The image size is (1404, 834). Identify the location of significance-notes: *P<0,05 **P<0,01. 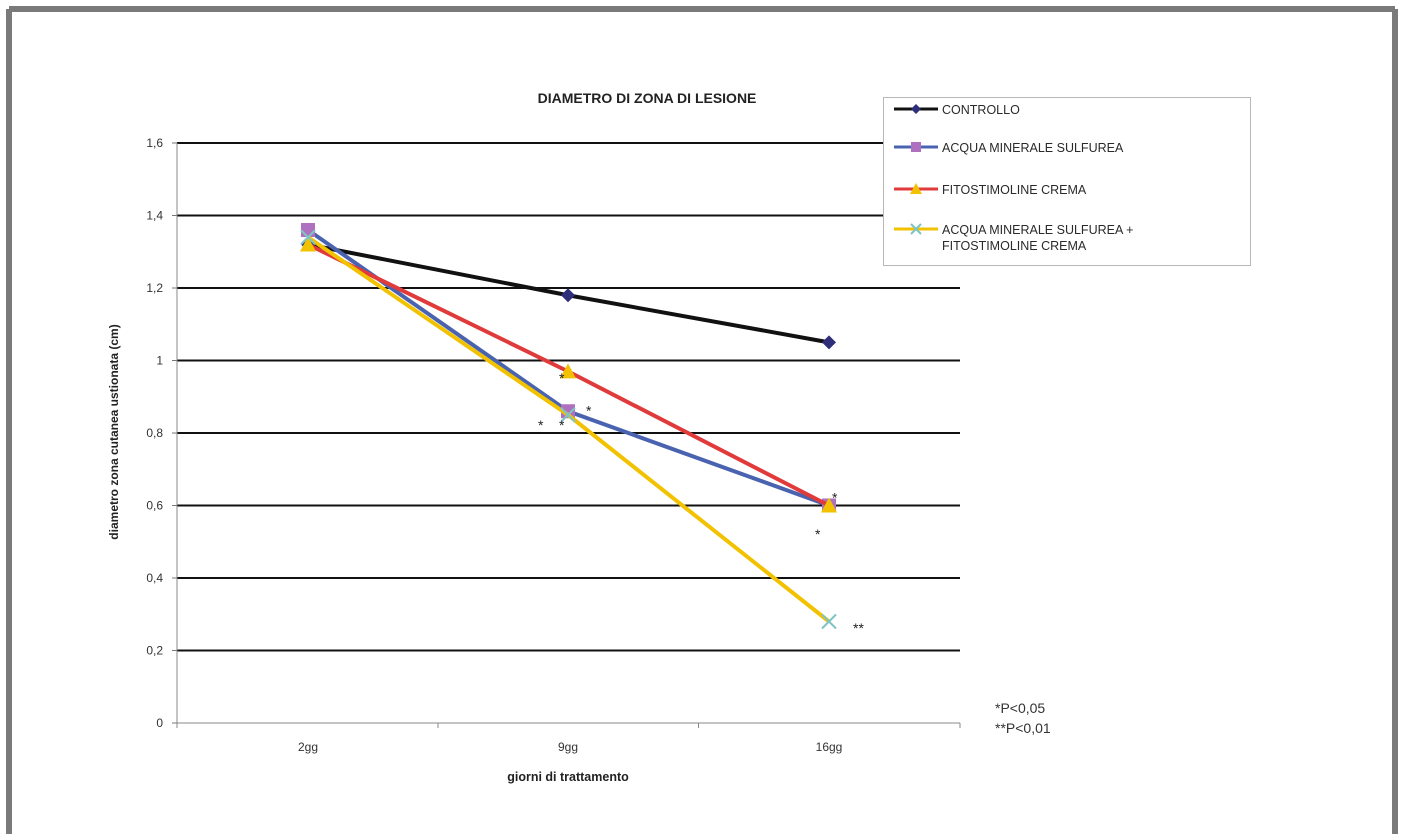
(1023, 718).